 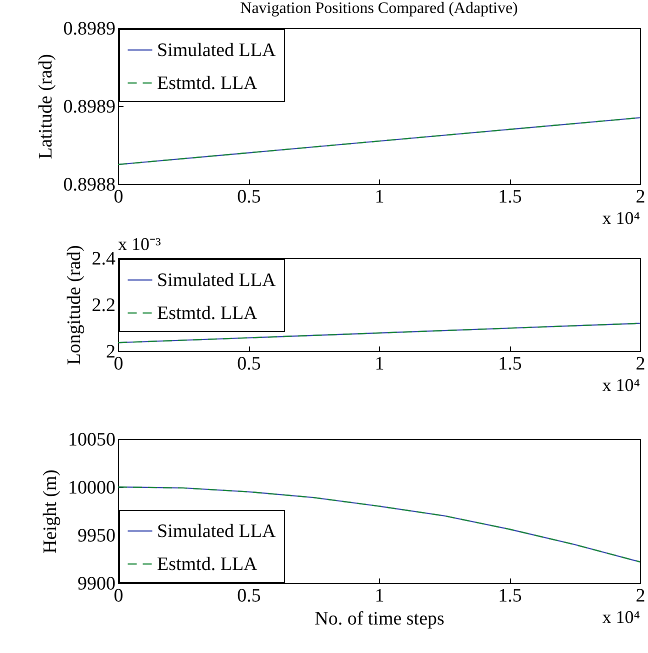 What do you see at coordinates (140, 244) in the screenshot?
I see `text: x 10⁻³` at bounding box center [140, 244].